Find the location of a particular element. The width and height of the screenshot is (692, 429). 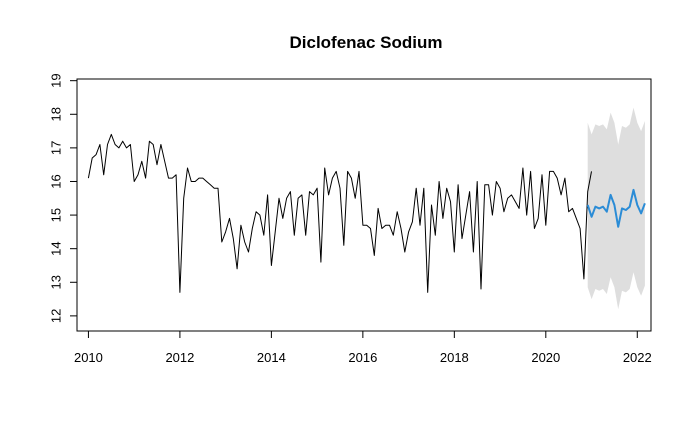

y-tick-label: 12 is located at coordinates (56, 316).